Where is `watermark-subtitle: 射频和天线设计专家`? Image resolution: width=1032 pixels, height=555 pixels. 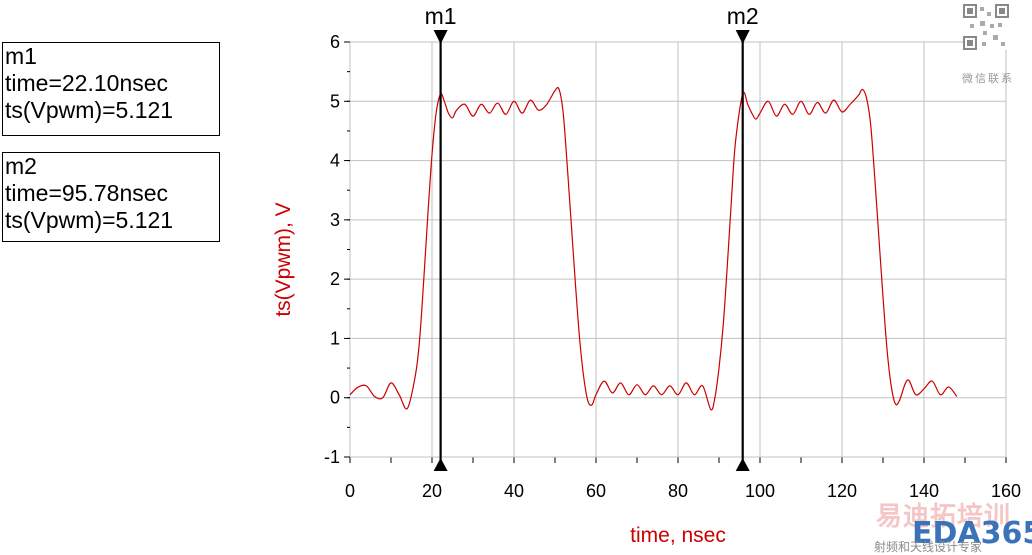 watermark-subtitle: 射频和天线设计专家 is located at coordinates (928, 547).